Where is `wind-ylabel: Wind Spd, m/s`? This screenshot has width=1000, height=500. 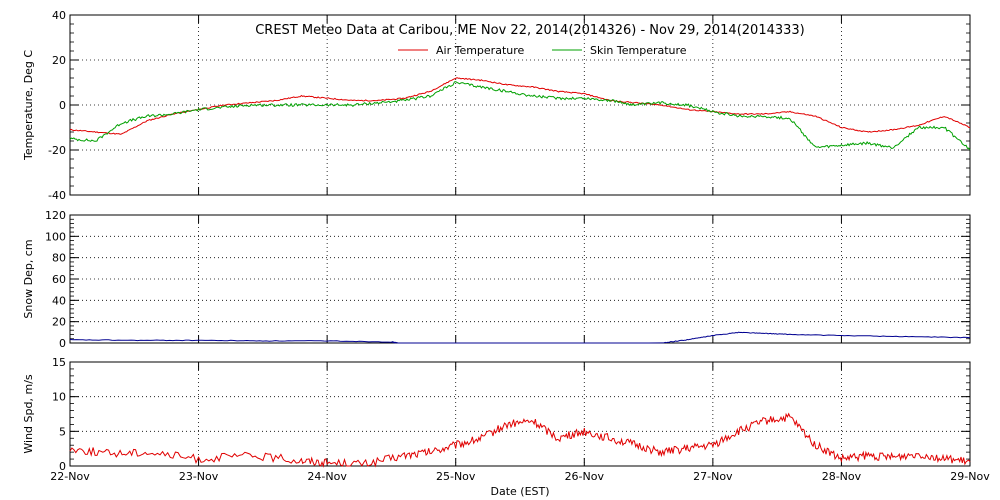 wind-ylabel: Wind Spd, m/s is located at coordinates (28, 414).